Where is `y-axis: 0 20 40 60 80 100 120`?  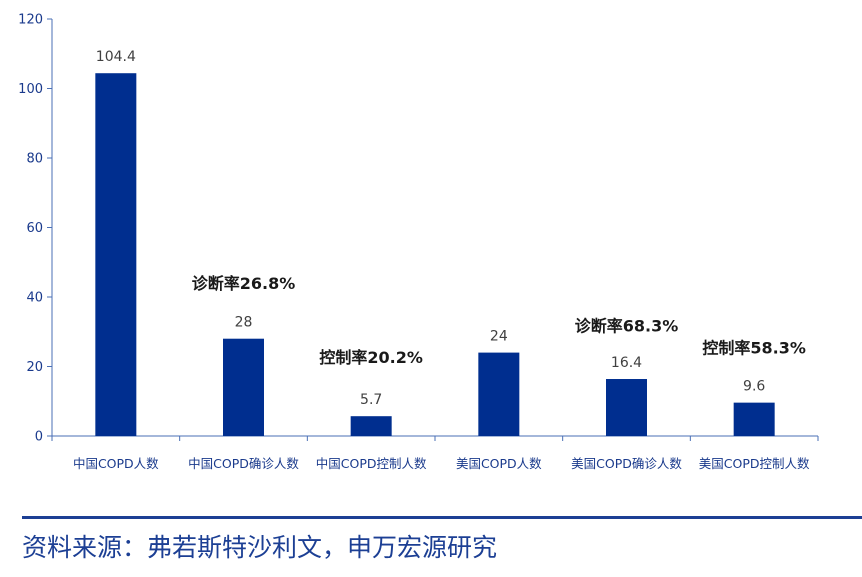
y-axis: 0 20 40 60 80 100 120 is located at coordinates (35, 229).